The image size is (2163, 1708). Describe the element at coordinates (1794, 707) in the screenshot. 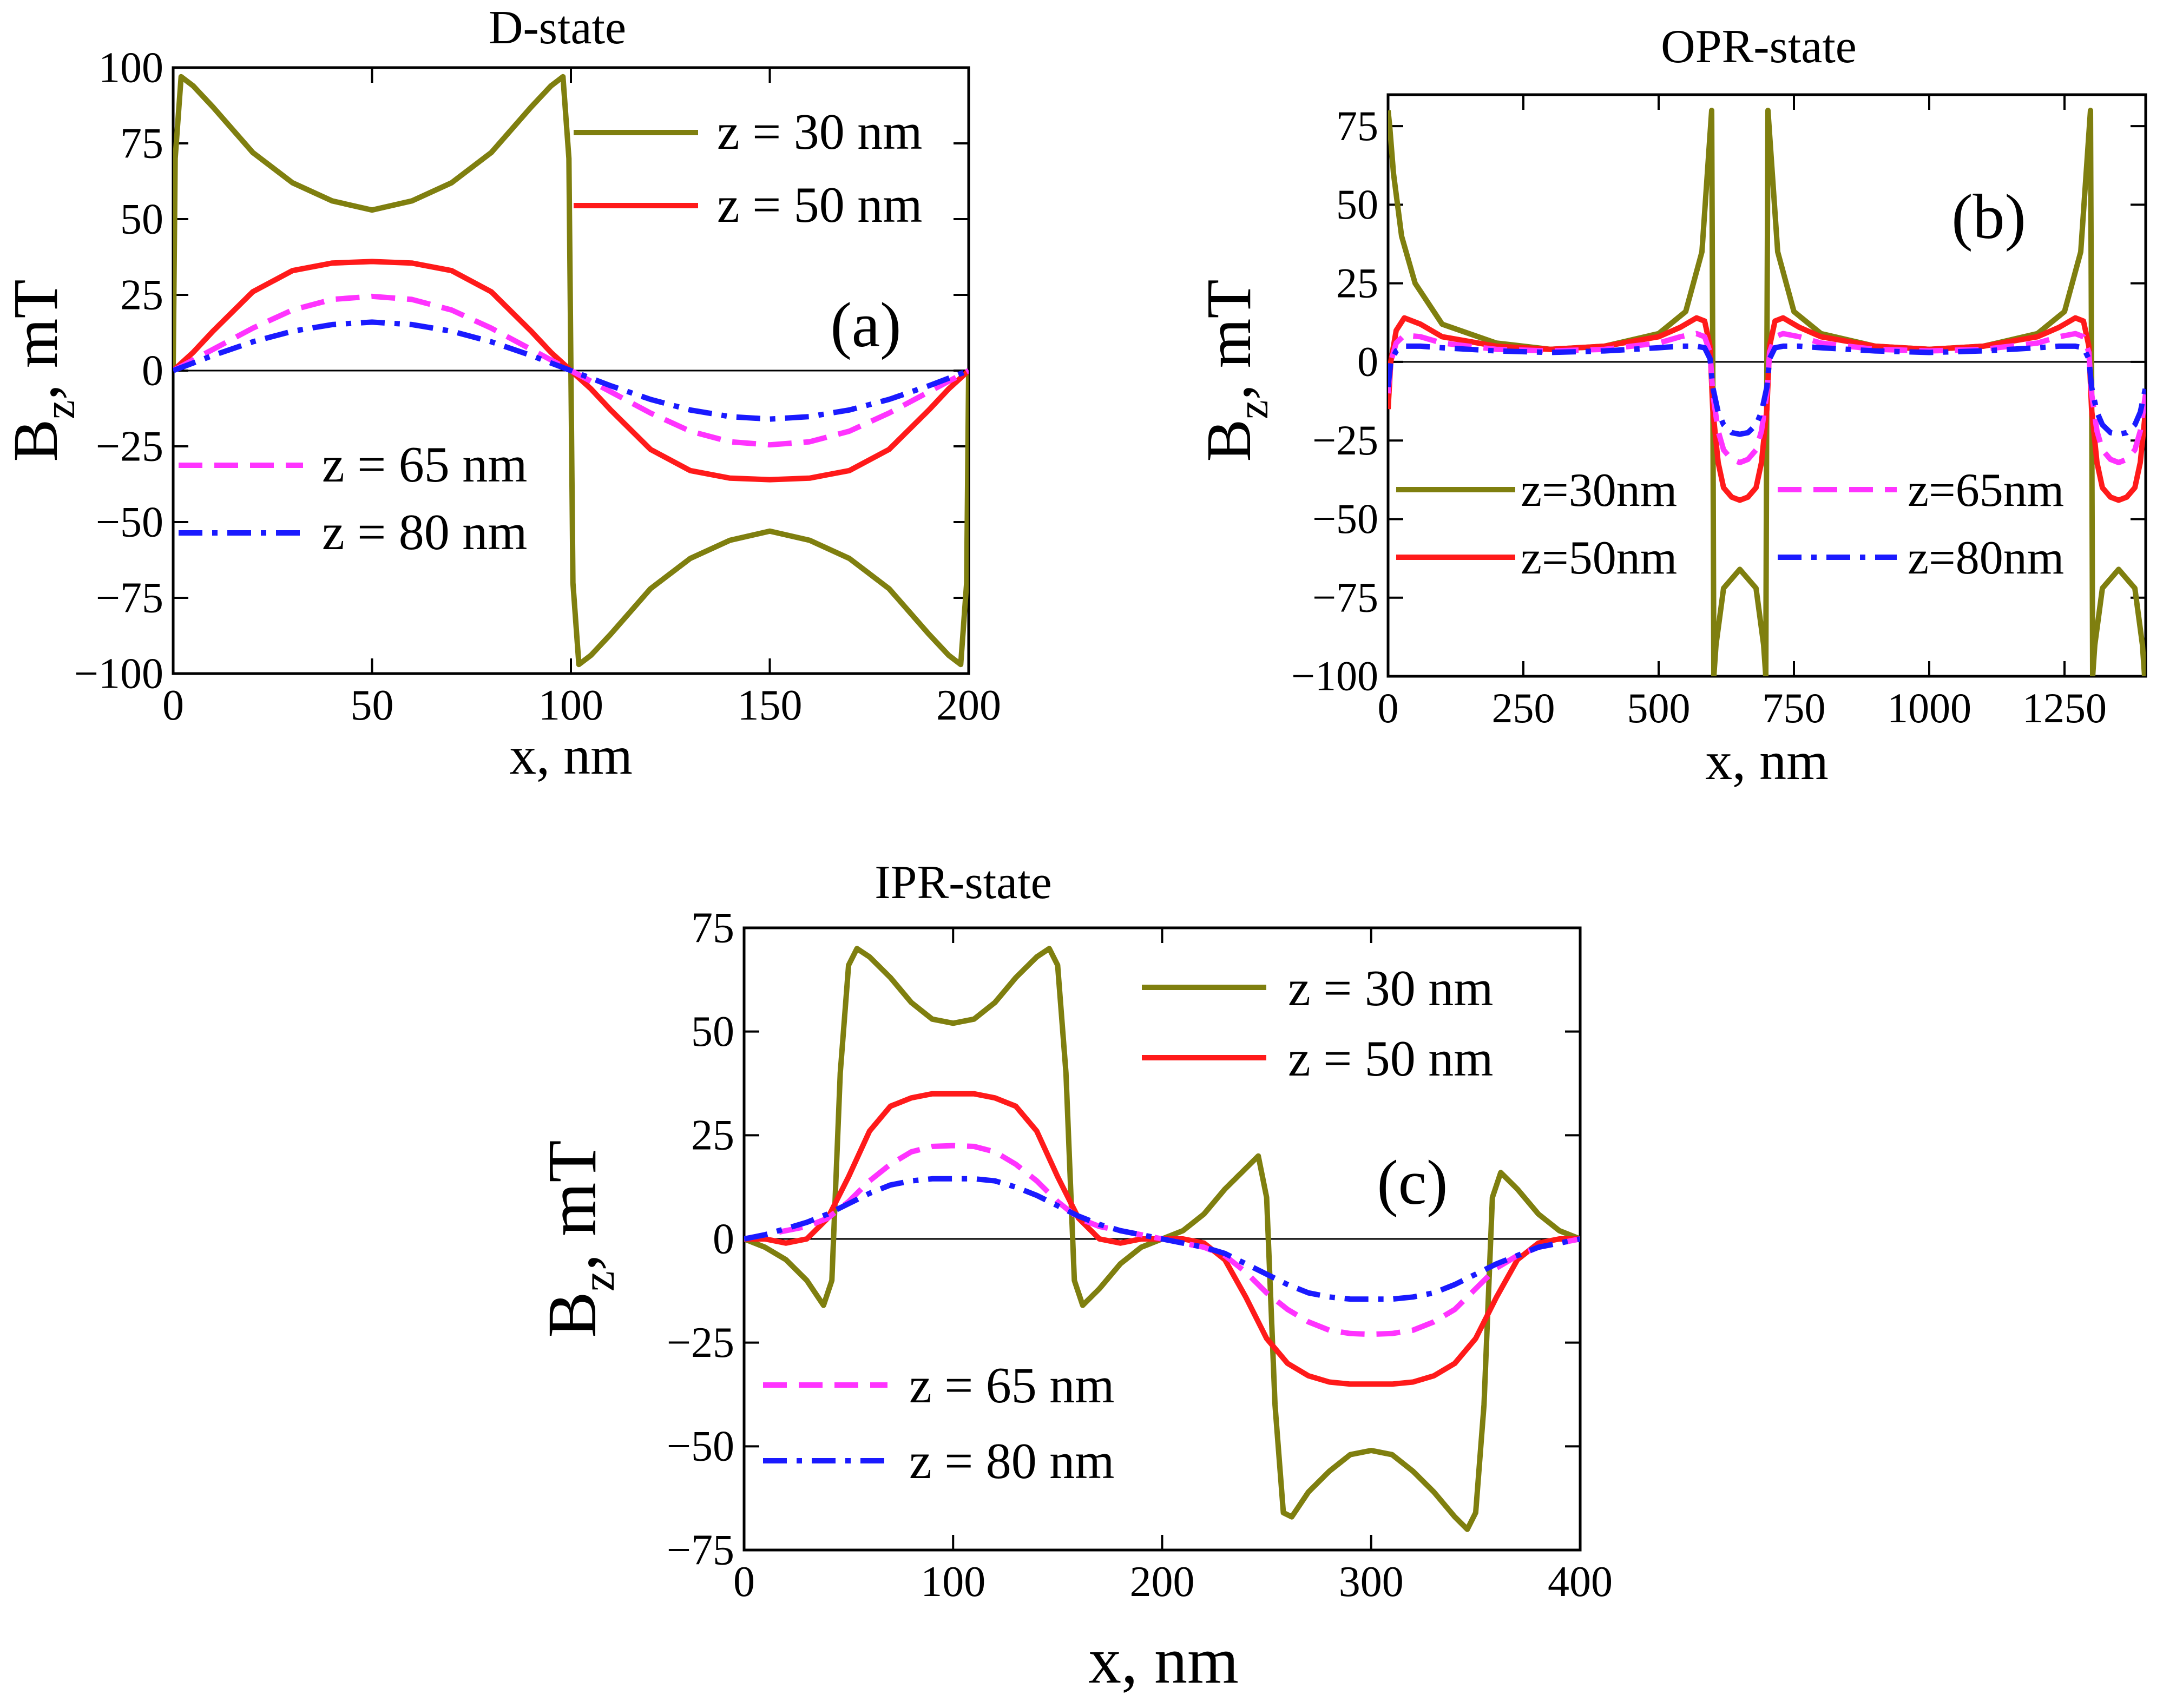

I see `panel-b-x-tick-label: 750` at that location.